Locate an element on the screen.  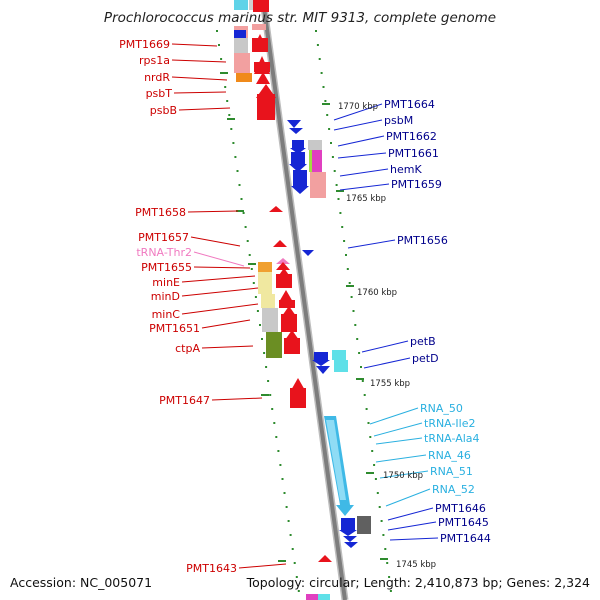
leader-PMT1645 is located at coordinates (412, 526).